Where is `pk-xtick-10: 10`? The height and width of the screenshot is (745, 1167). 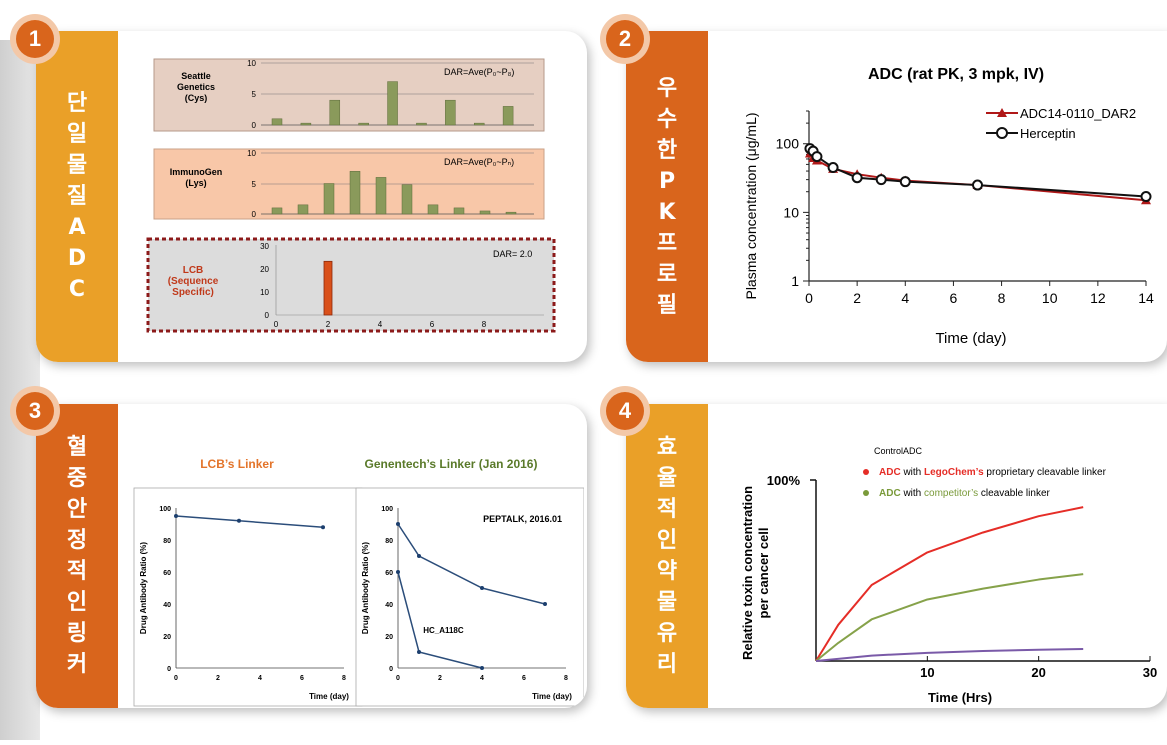
pk-xtick-10: 10 is located at coordinates (1050, 298).